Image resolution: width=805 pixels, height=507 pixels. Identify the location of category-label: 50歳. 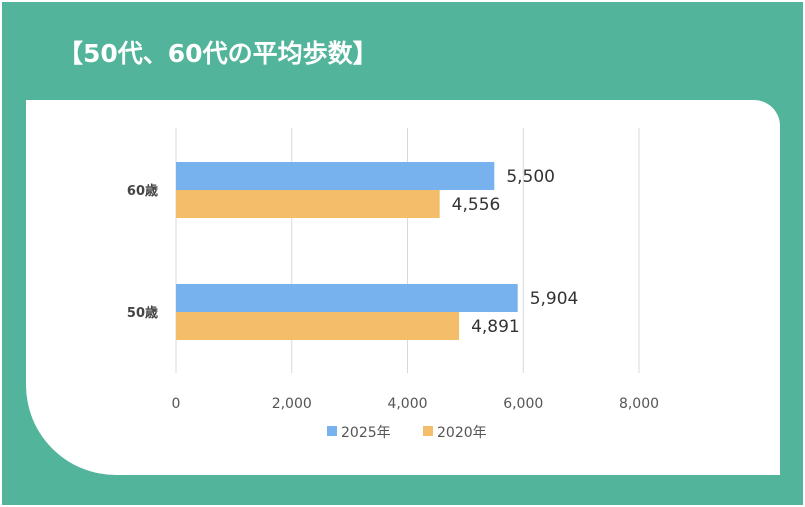
(142, 313).